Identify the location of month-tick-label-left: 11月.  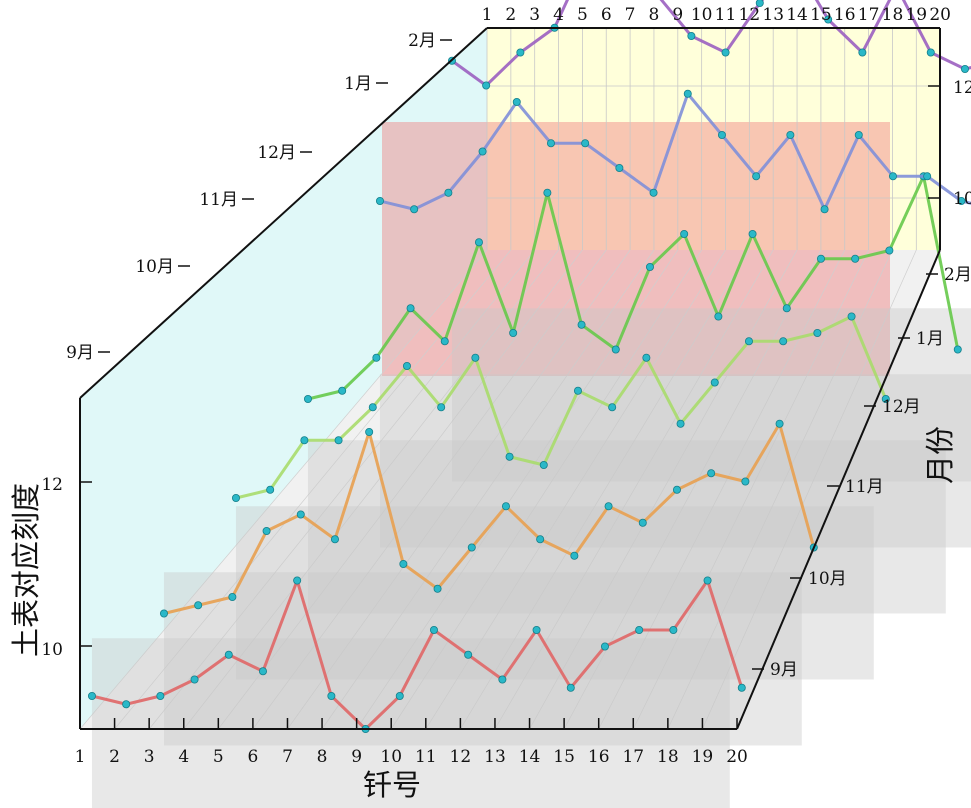
(218, 200).